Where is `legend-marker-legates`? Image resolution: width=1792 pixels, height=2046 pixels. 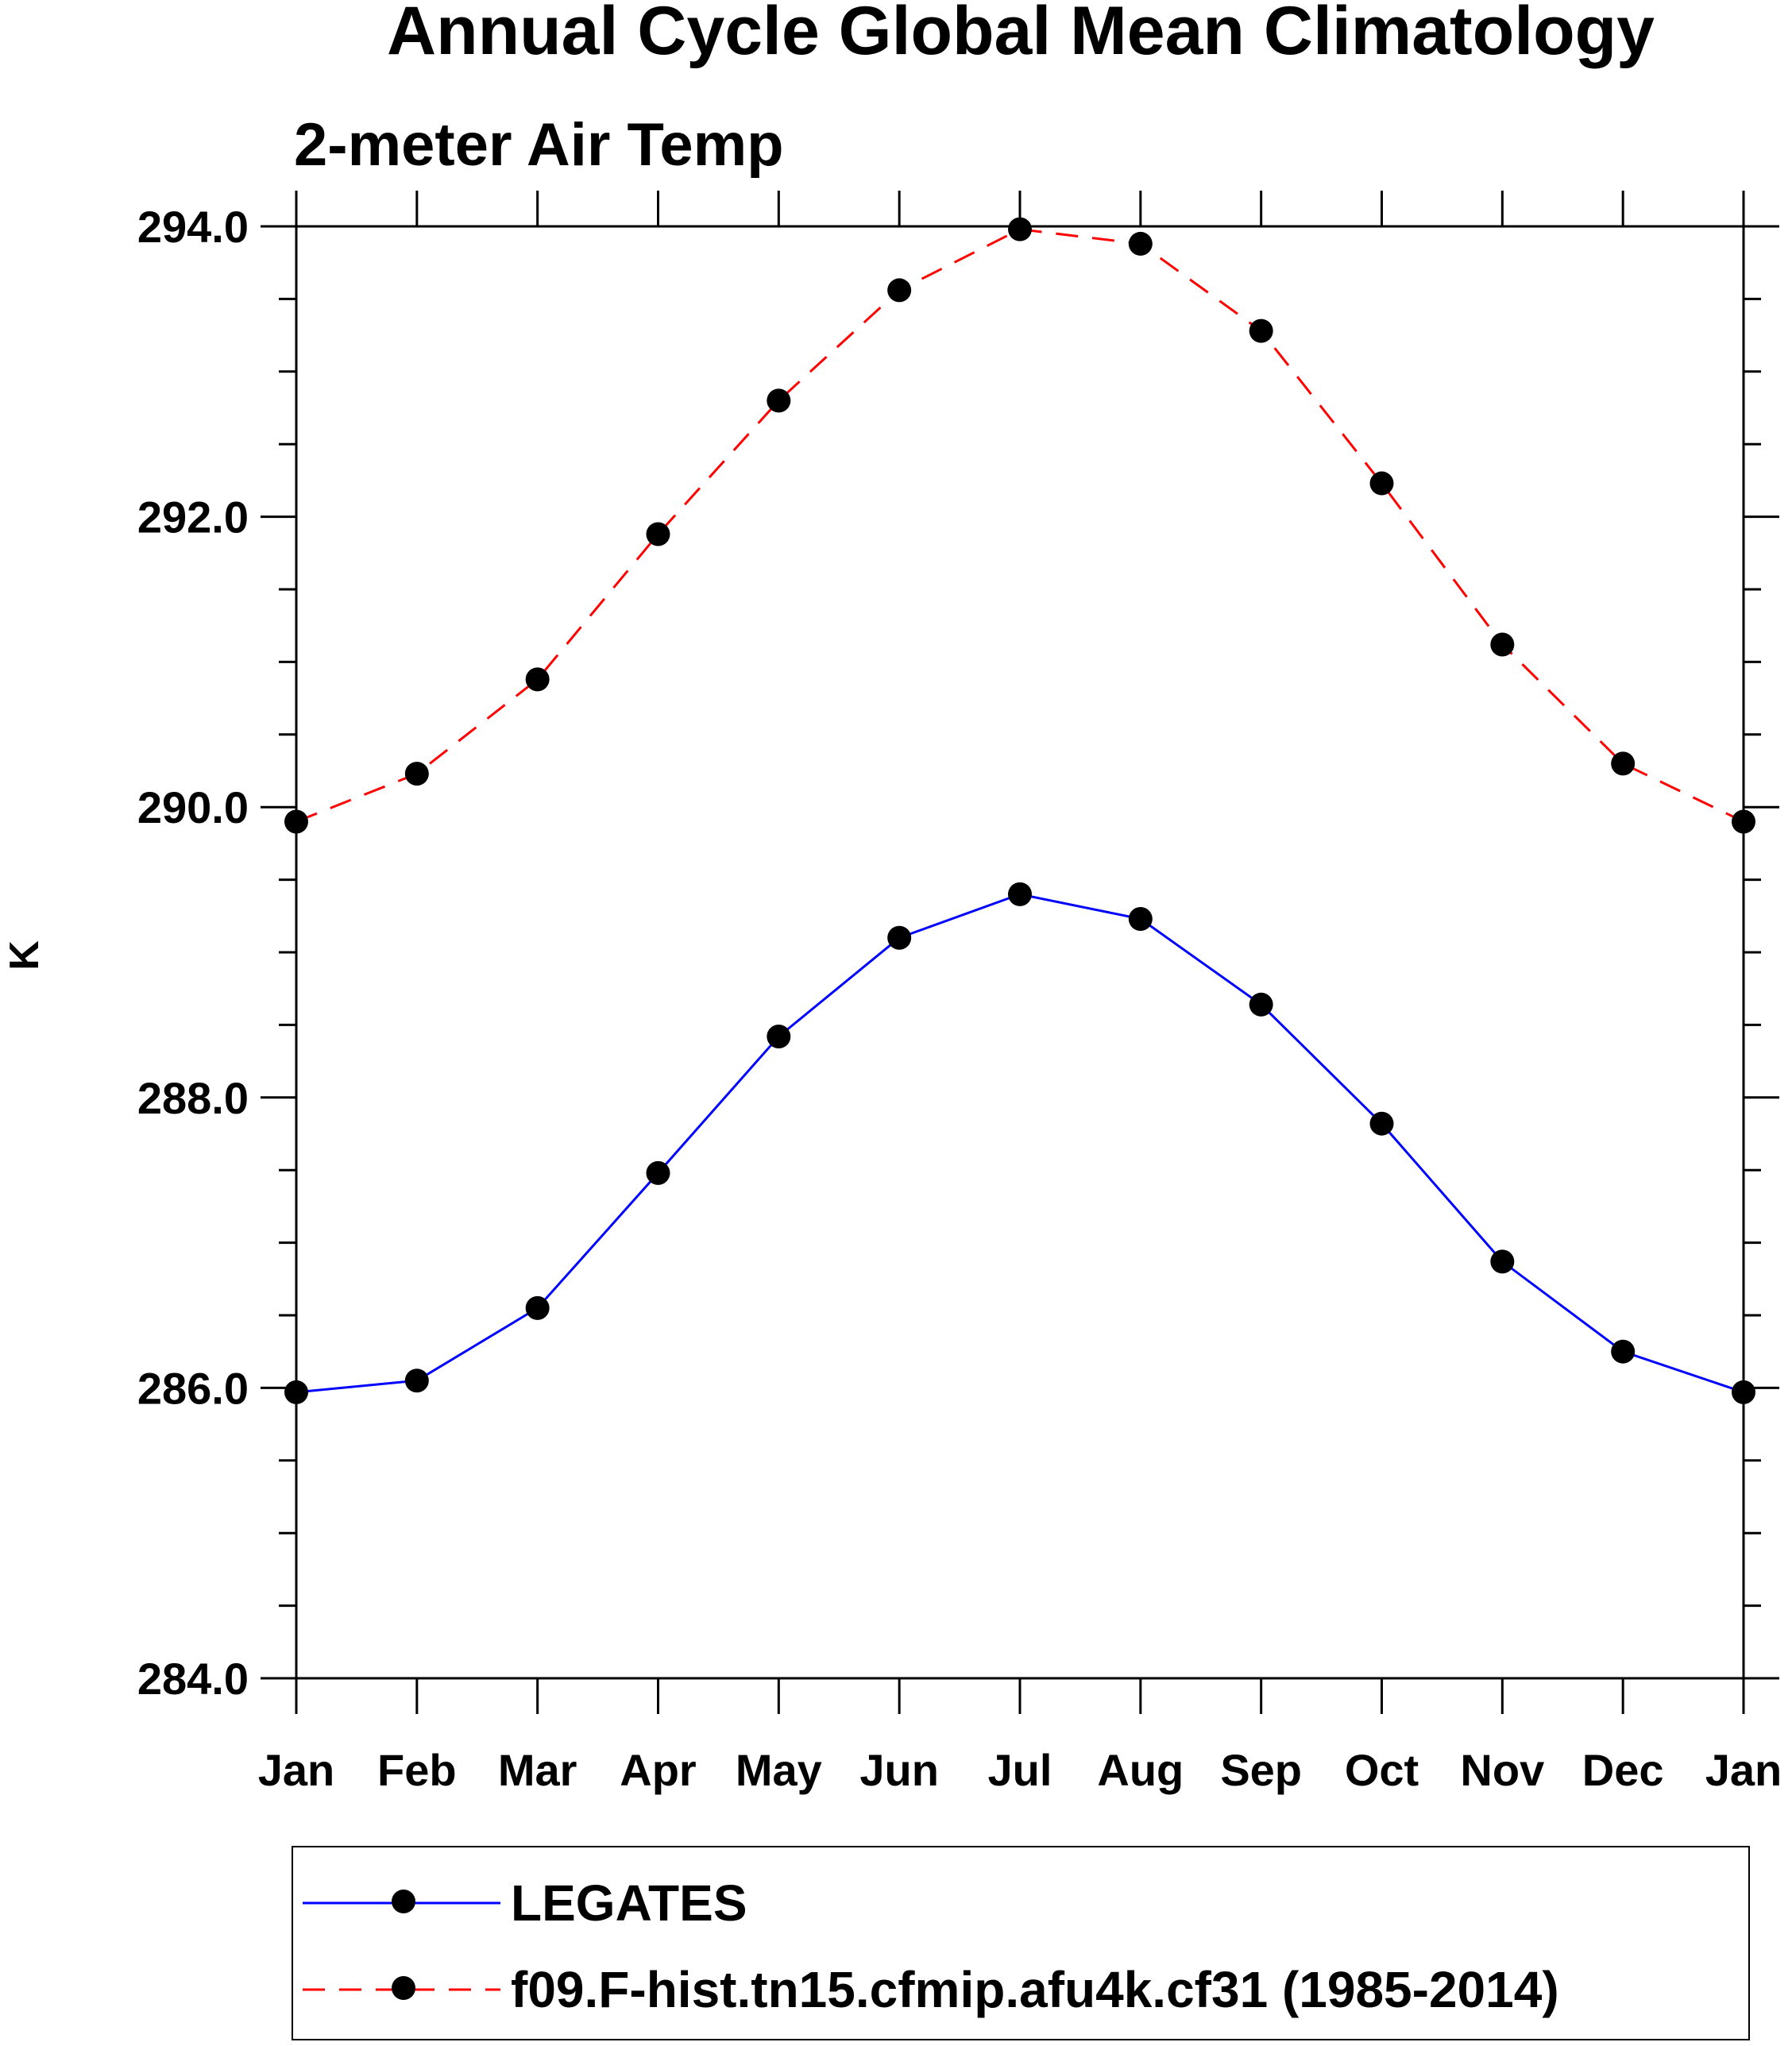
legend-marker-legates is located at coordinates (403, 1901).